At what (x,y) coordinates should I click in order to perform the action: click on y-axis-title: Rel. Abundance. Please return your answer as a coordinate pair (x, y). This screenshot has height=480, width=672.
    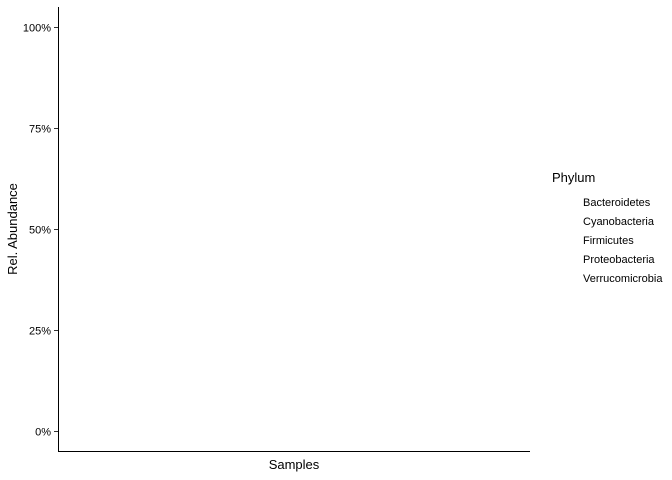
    Looking at the image, I should click on (12, 229).